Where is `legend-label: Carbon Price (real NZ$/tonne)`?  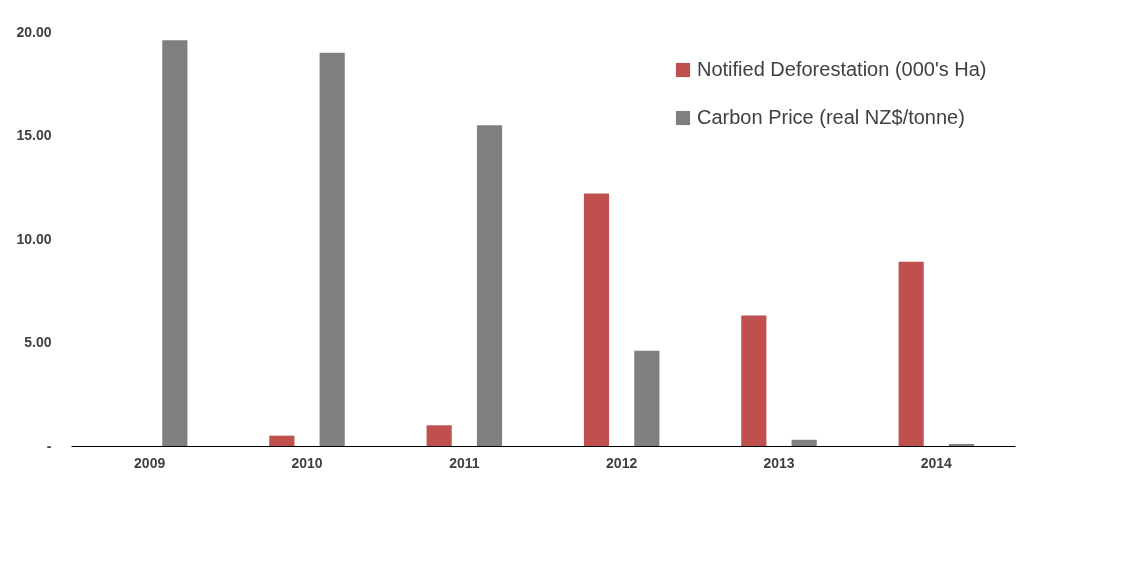 legend-label: Carbon Price (real NZ$/tonne) is located at coordinates (831, 117).